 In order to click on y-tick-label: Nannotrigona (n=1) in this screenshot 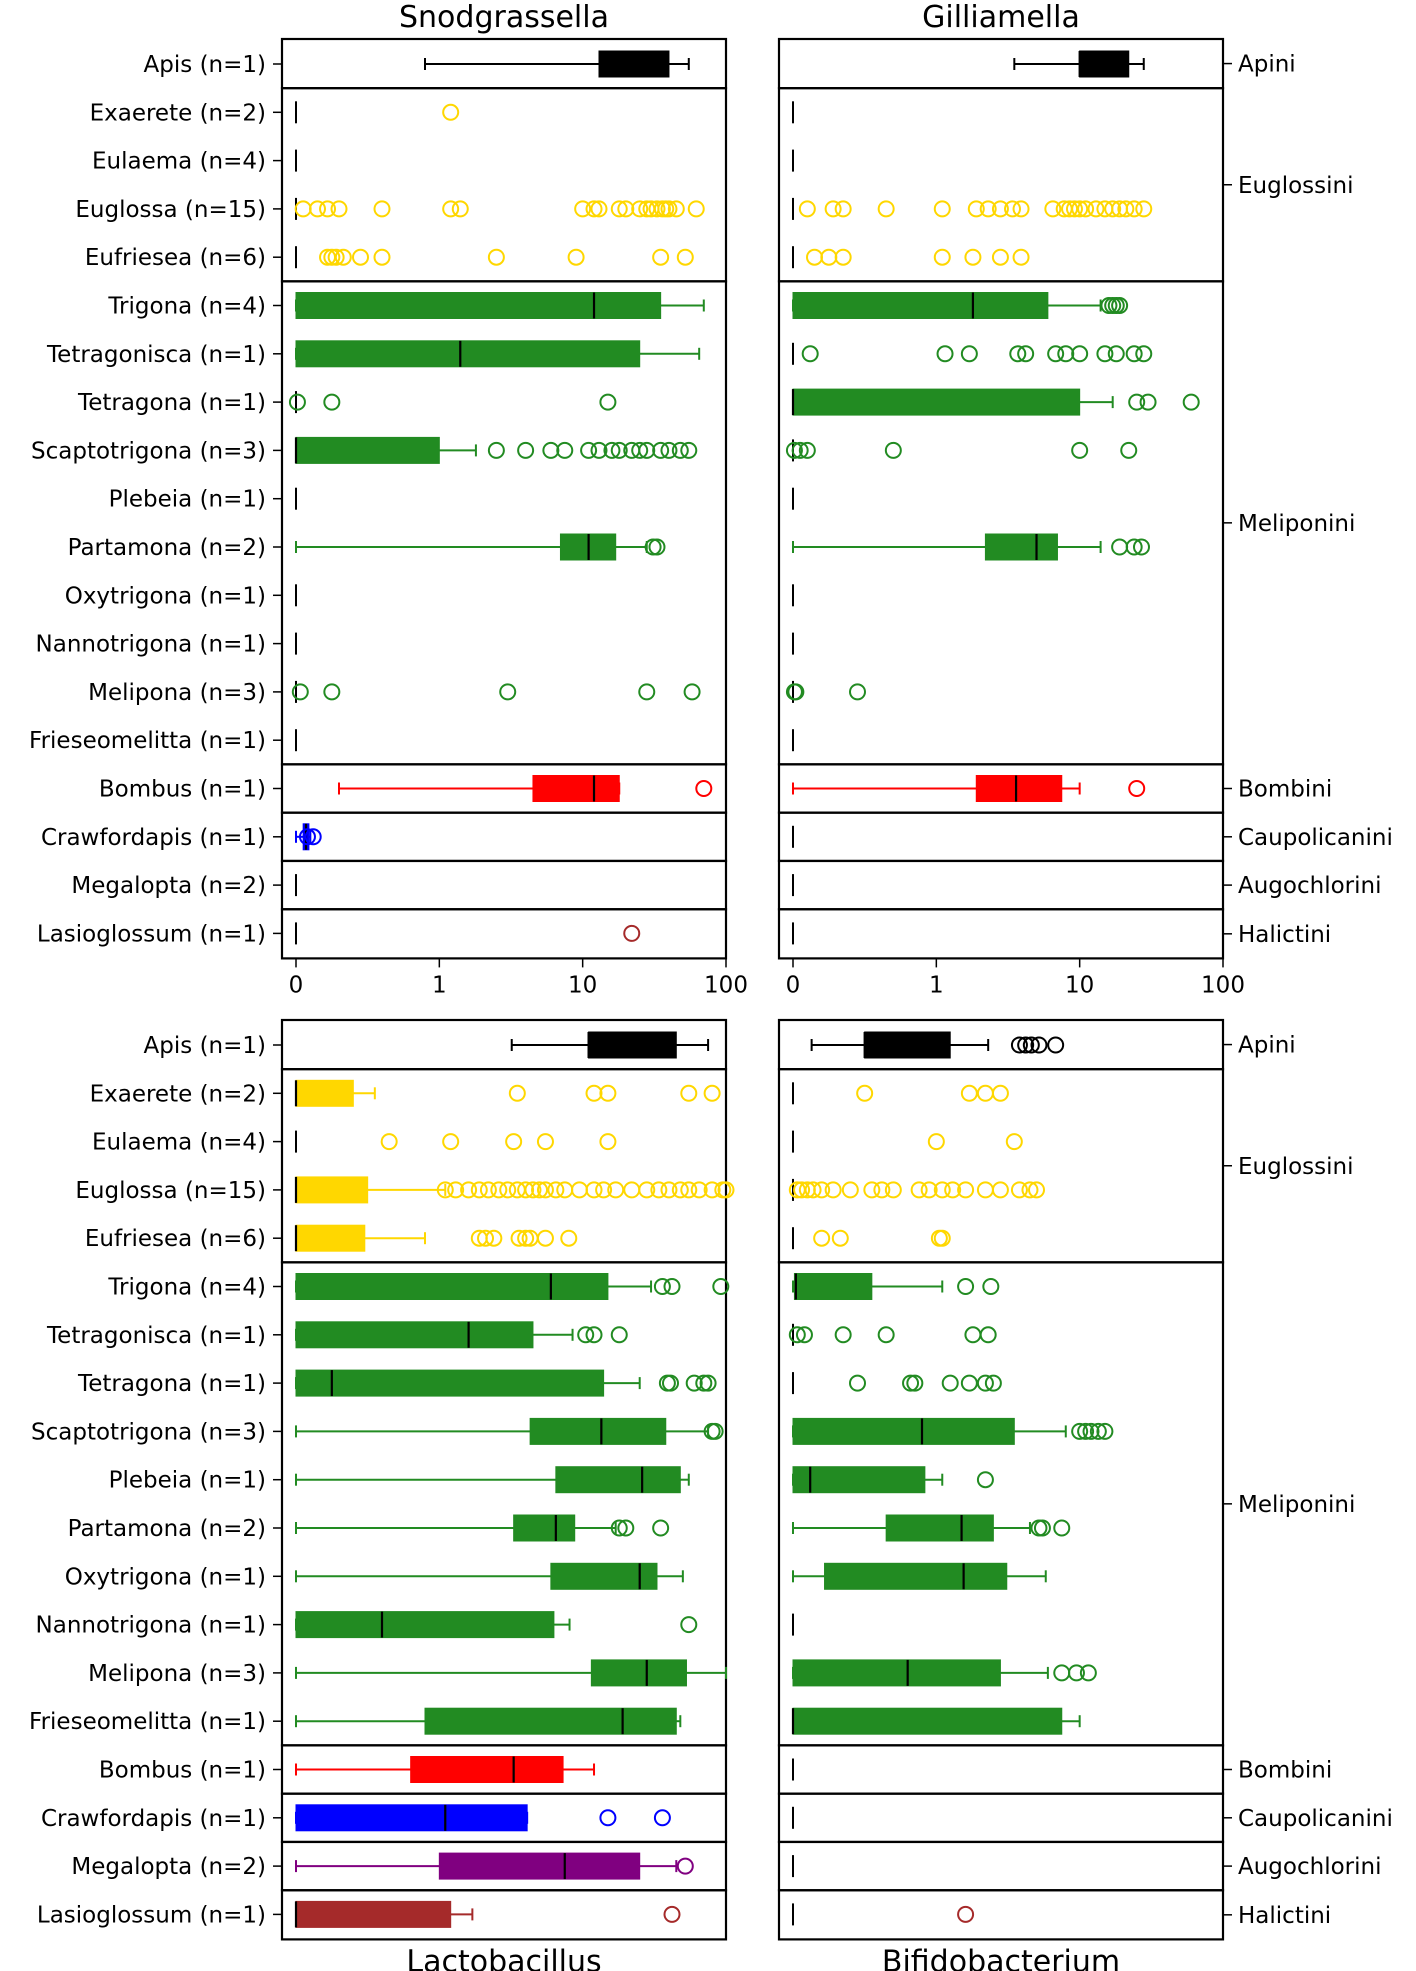, I will do `click(151, 645)`.